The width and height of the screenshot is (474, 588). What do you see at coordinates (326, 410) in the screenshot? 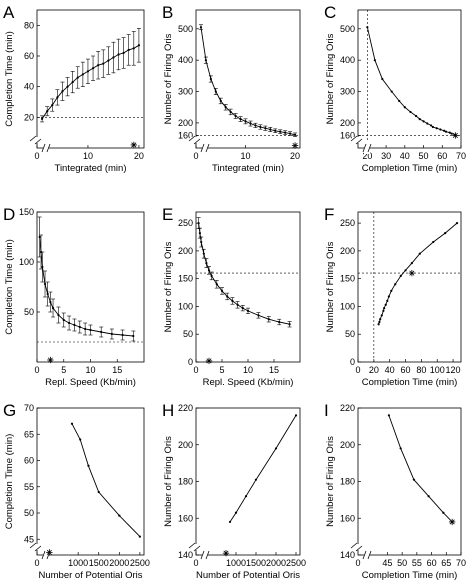
I see `panel-letter: I` at bounding box center [326, 410].